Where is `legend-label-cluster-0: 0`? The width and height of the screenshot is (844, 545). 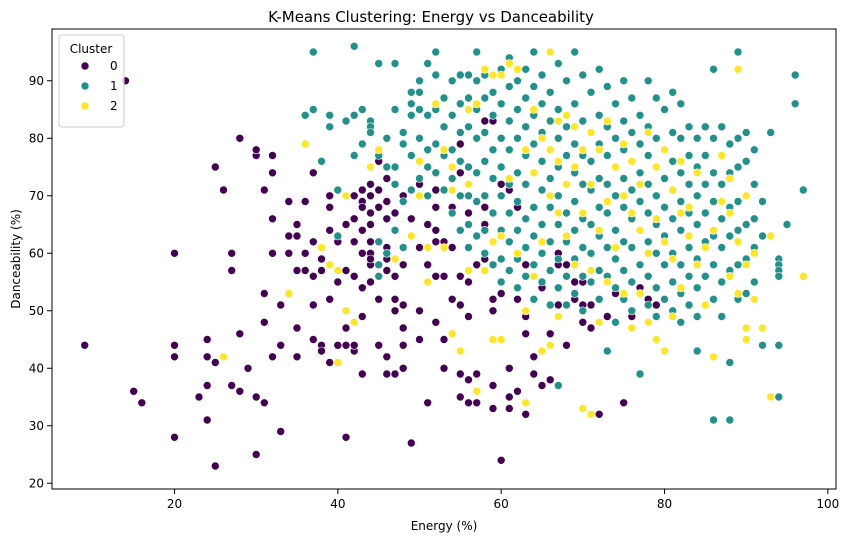 legend-label-cluster-0: 0 is located at coordinates (114, 66).